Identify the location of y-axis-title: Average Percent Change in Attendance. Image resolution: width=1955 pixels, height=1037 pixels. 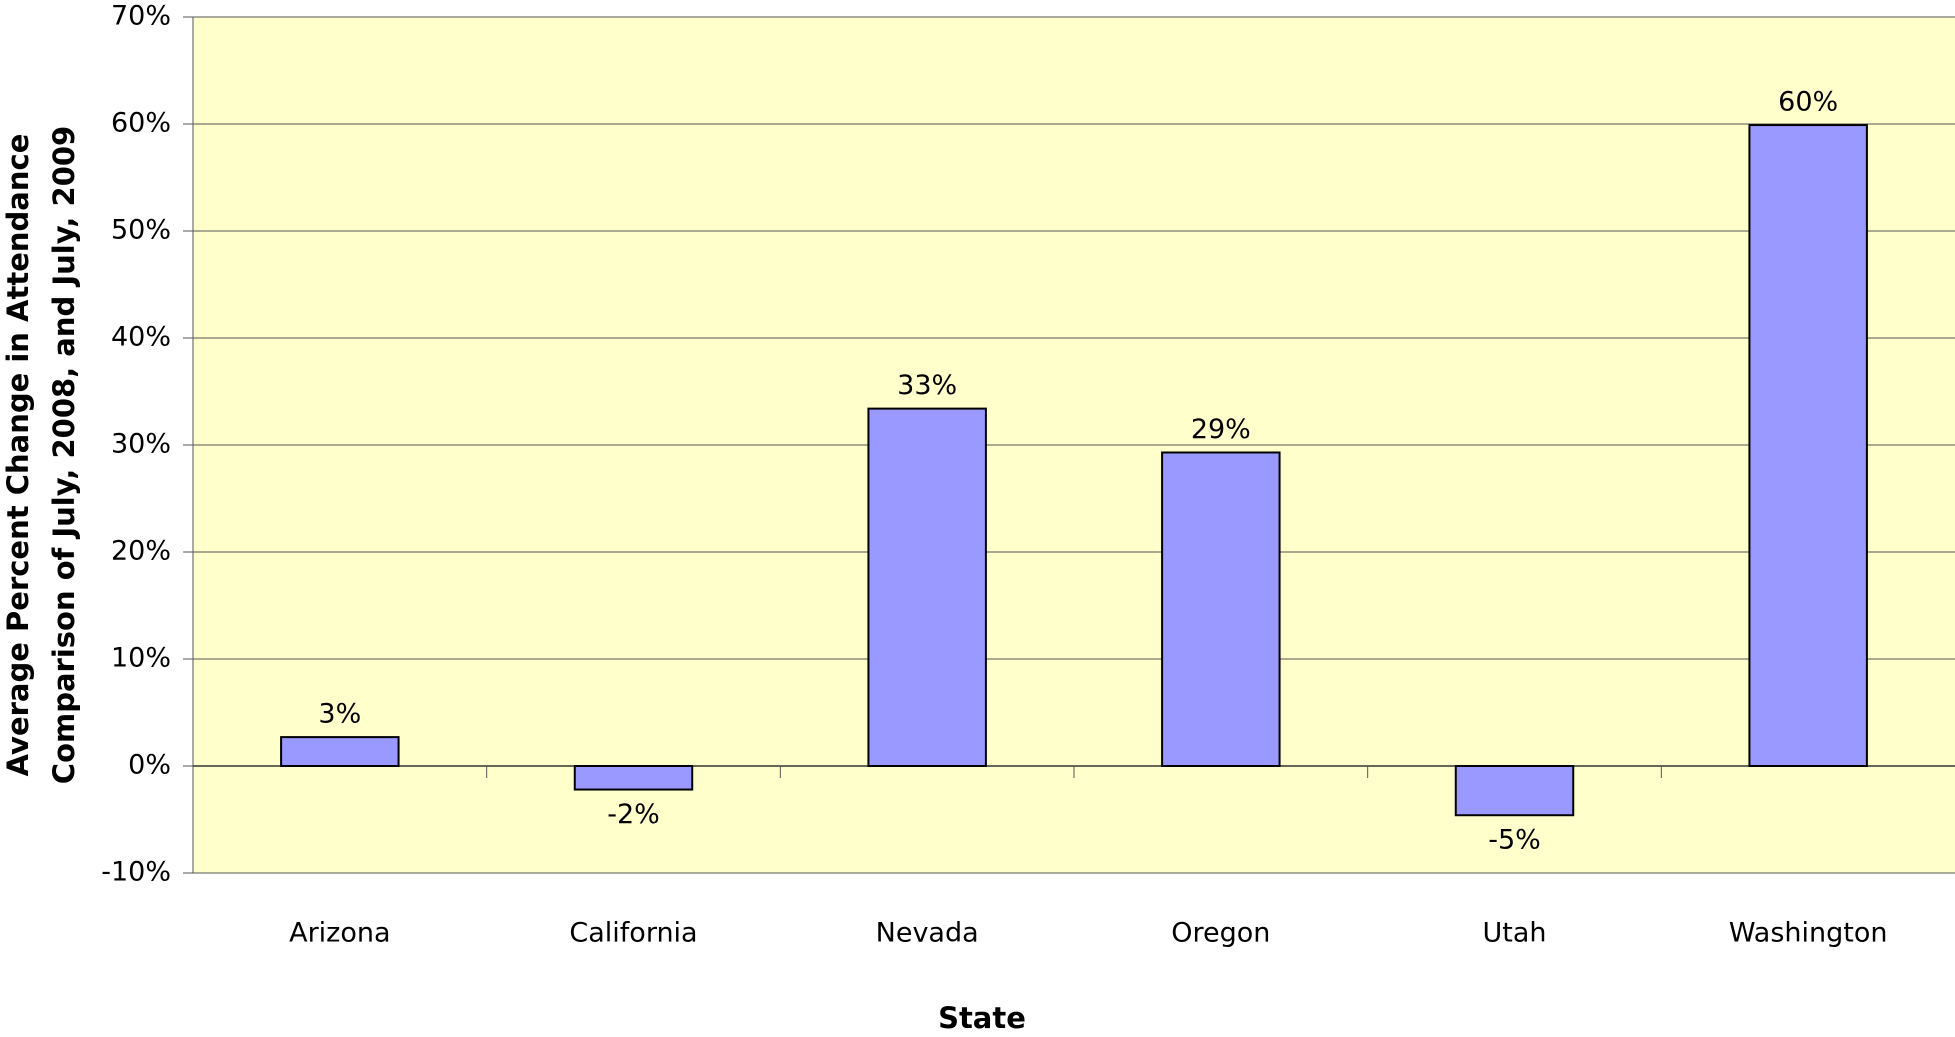
(18, 455).